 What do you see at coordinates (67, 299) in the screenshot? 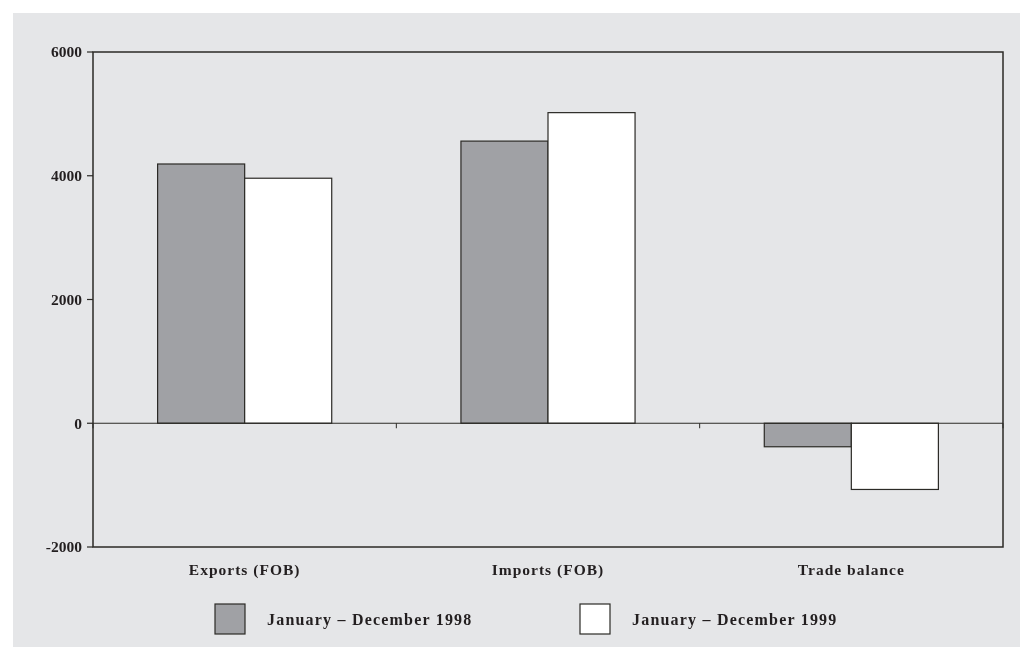
I see `y-tick-label: 2000` at bounding box center [67, 299].